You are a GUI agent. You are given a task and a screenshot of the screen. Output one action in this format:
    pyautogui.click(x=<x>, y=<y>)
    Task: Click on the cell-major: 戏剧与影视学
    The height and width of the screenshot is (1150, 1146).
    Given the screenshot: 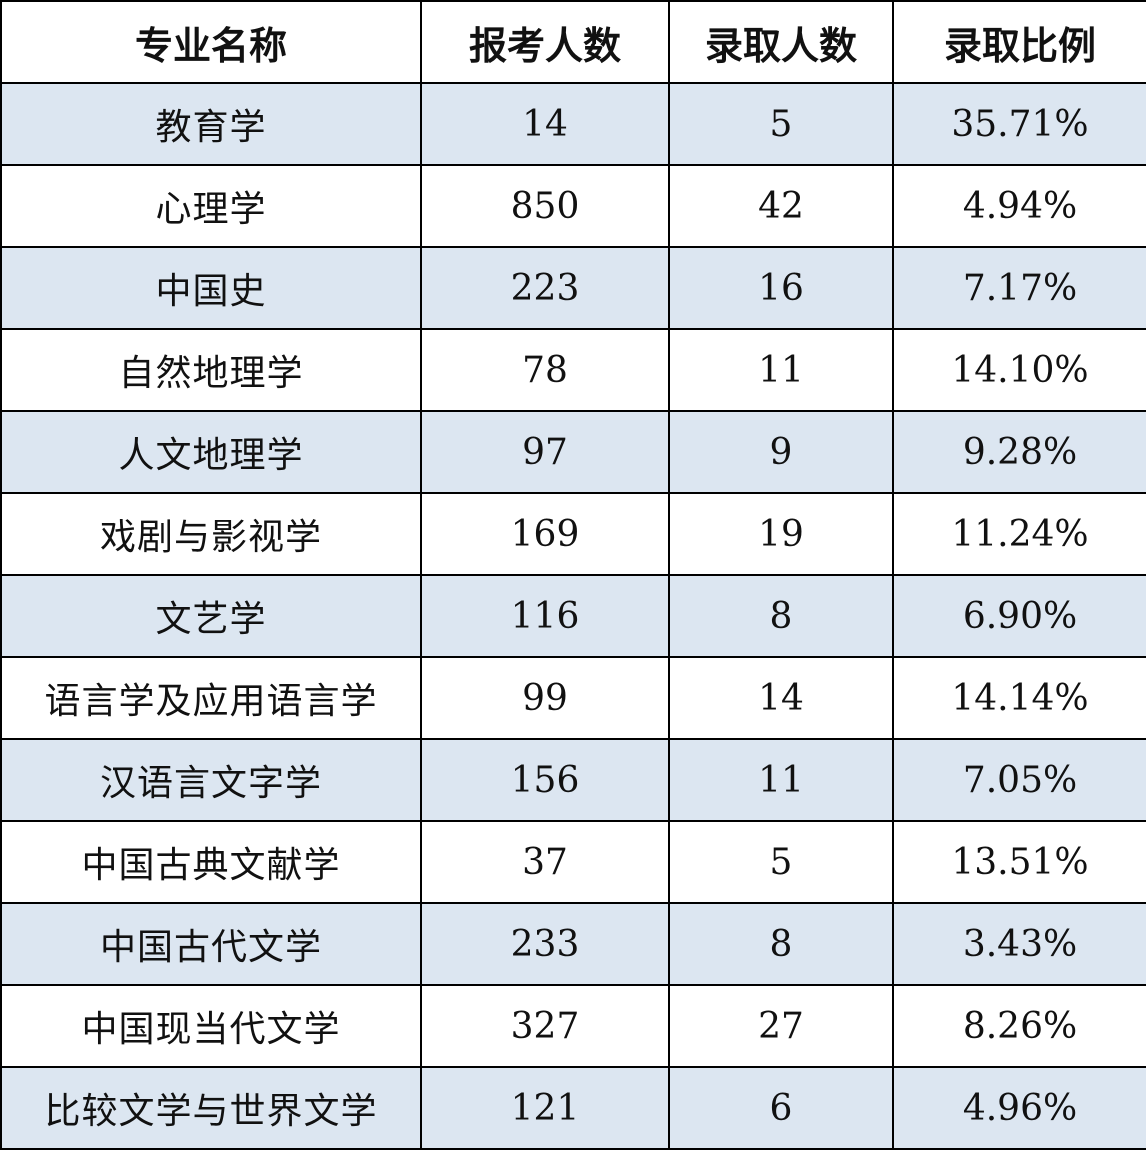 What is the action you would take?
    pyautogui.click(x=211, y=534)
    